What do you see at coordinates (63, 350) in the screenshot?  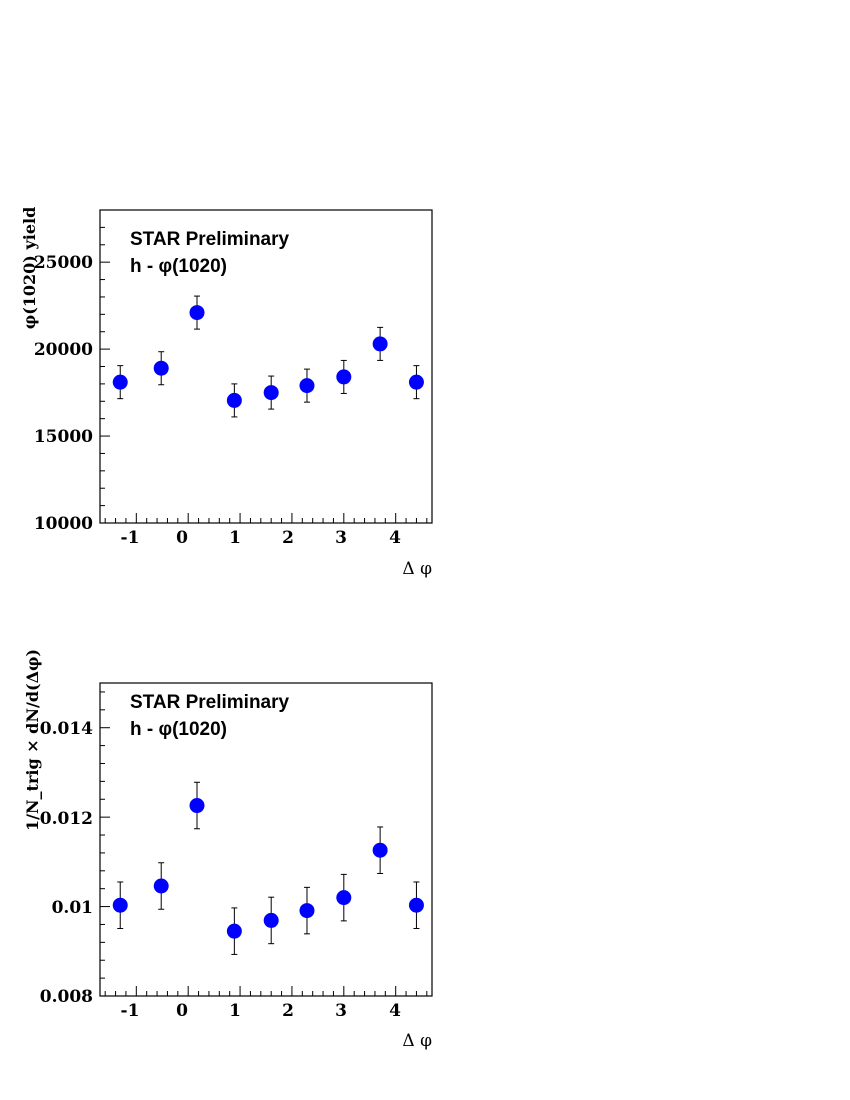 I see `y-tick-label: 20000` at bounding box center [63, 350].